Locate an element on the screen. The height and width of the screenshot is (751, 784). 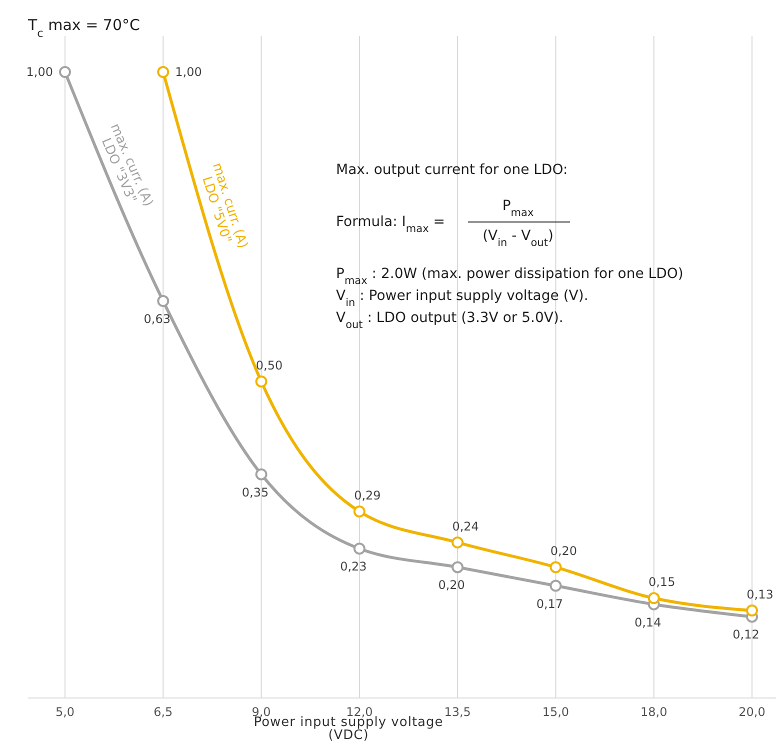
annotation: P$_{max}$ is located at coordinates (518, 208).